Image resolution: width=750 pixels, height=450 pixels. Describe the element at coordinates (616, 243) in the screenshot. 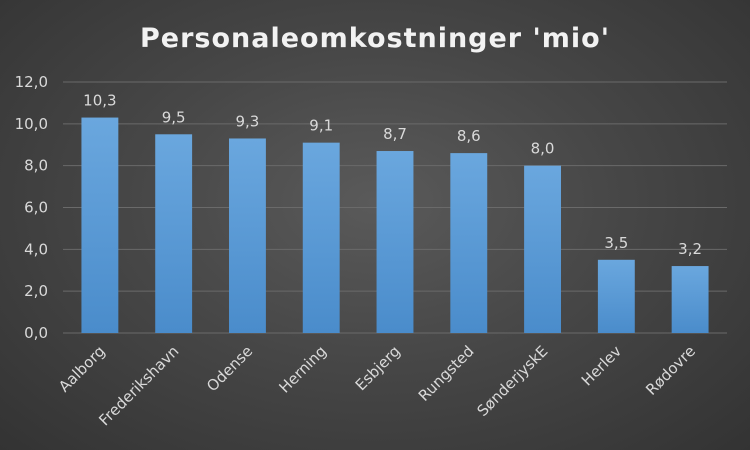

I see `data-label: 3,5` at that location.